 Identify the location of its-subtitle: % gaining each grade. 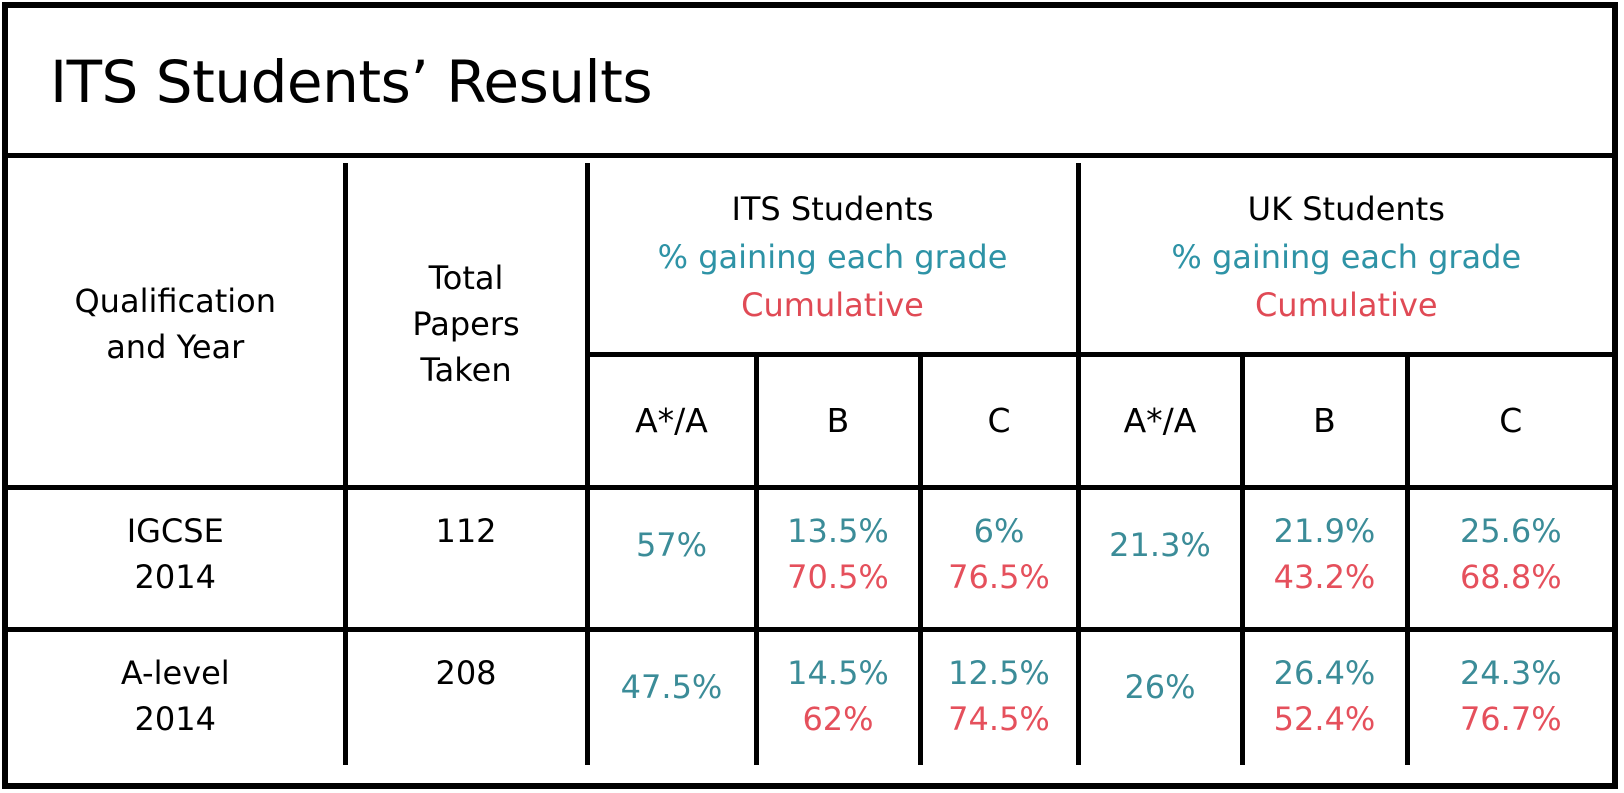
(832, 257).